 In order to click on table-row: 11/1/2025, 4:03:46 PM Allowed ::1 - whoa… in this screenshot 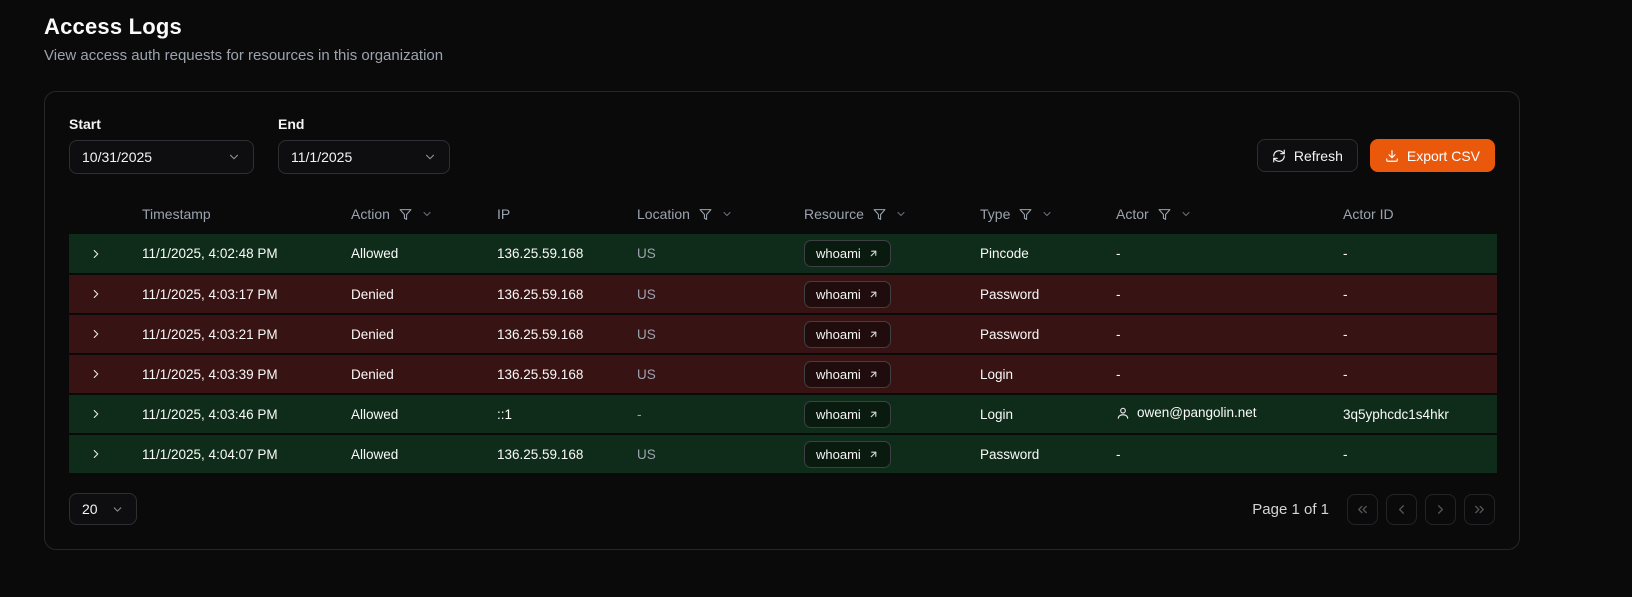, I will do `click(783, 414)`.